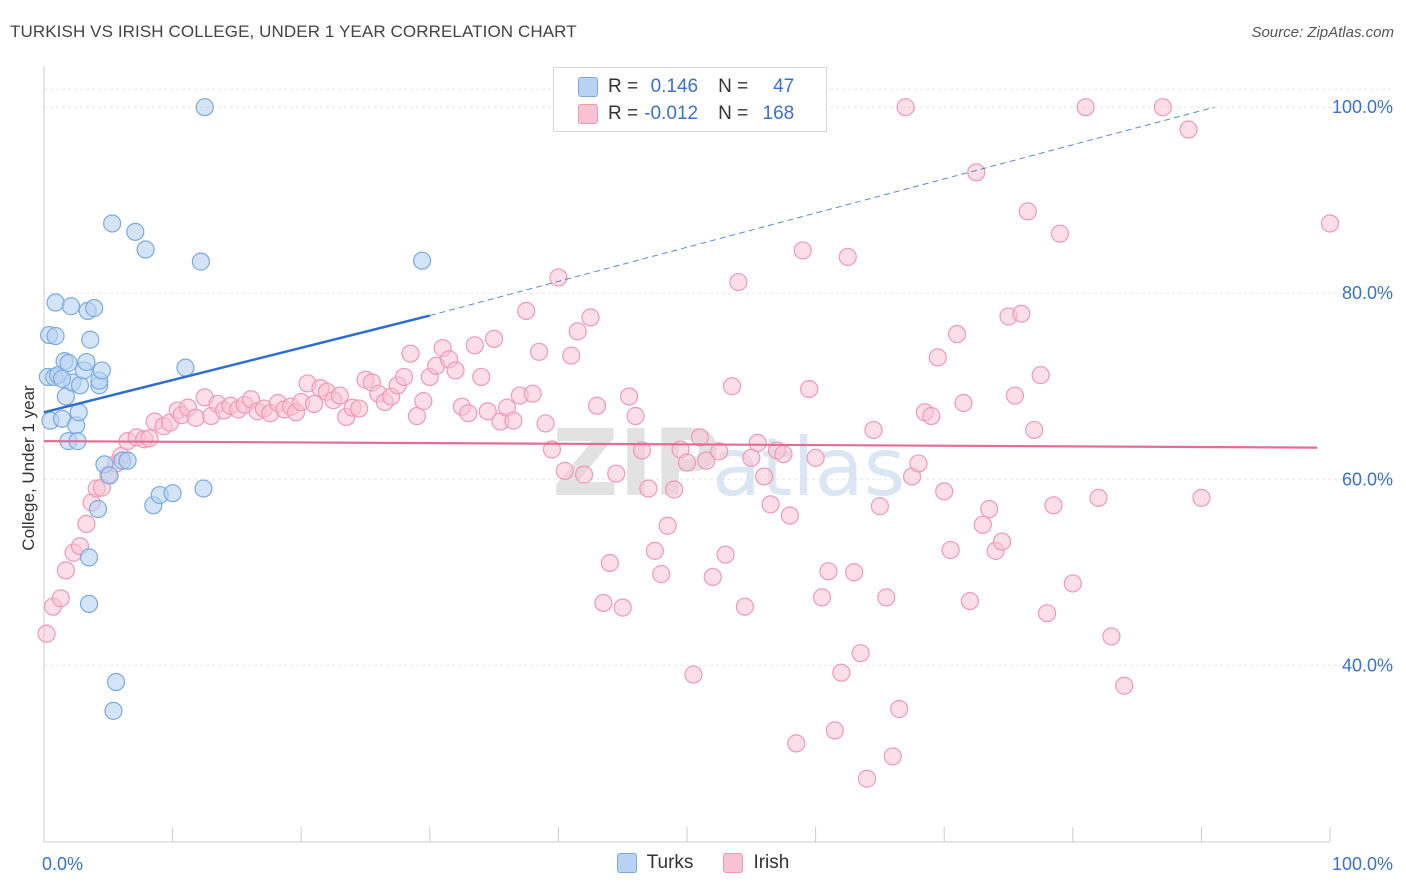 The image size is (1406, 892). Describe the element at coordinates (733, 86) in the screenshot. I see `turks-n-label: N =` at that location.